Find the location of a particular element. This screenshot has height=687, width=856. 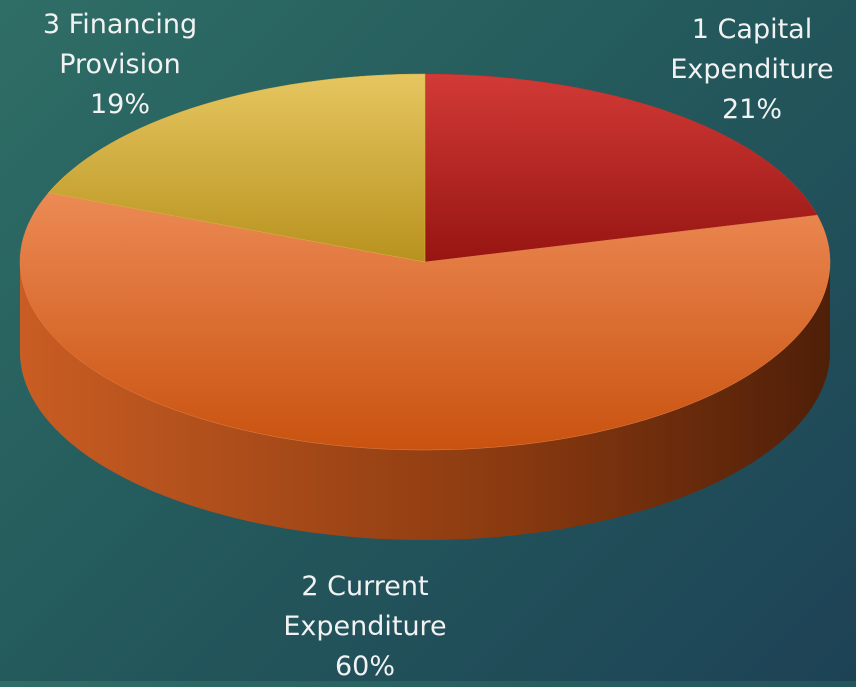

value-label: 19% is located at coordinates (119, 104).